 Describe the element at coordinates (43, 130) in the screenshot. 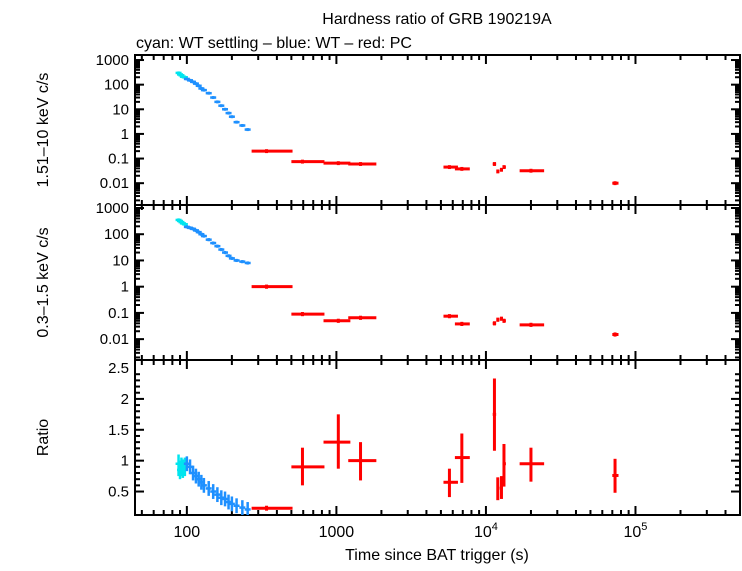

I see `y-axis-label: 1.51–10 keV c/s` at that location.